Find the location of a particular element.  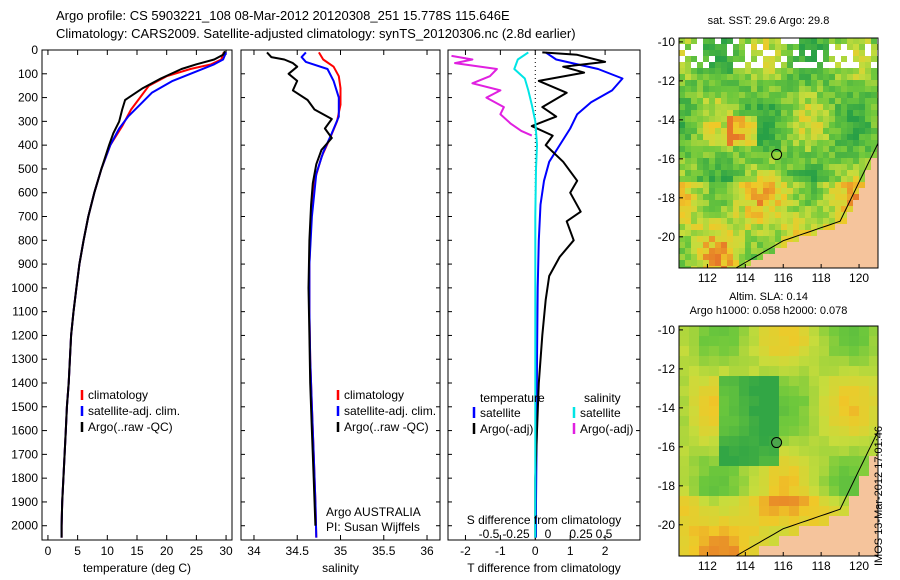

x-tick-label: 112 is located at coordinates (707, 566).